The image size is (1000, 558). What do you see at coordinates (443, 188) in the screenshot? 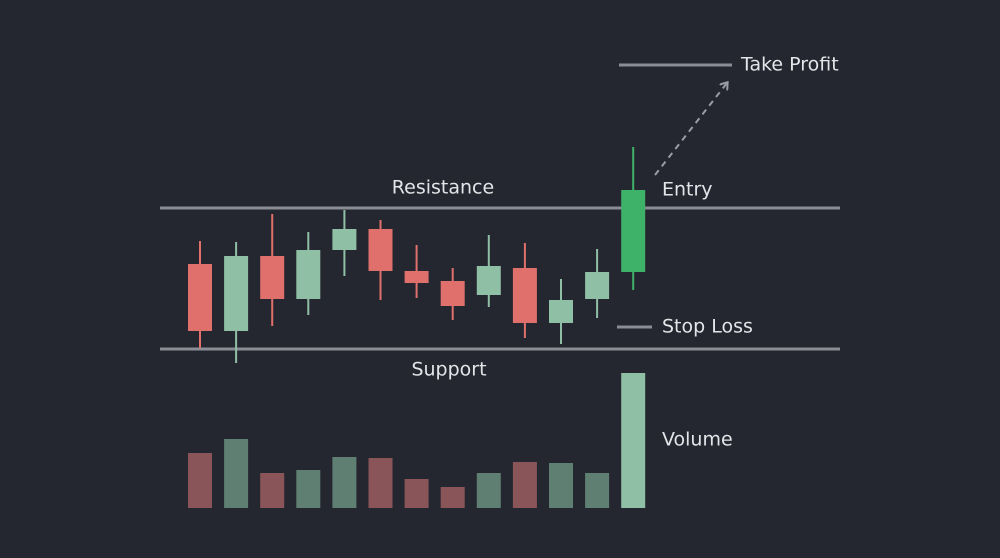
I see `resistance-label: Resistance` at bounding box center [443, 188].